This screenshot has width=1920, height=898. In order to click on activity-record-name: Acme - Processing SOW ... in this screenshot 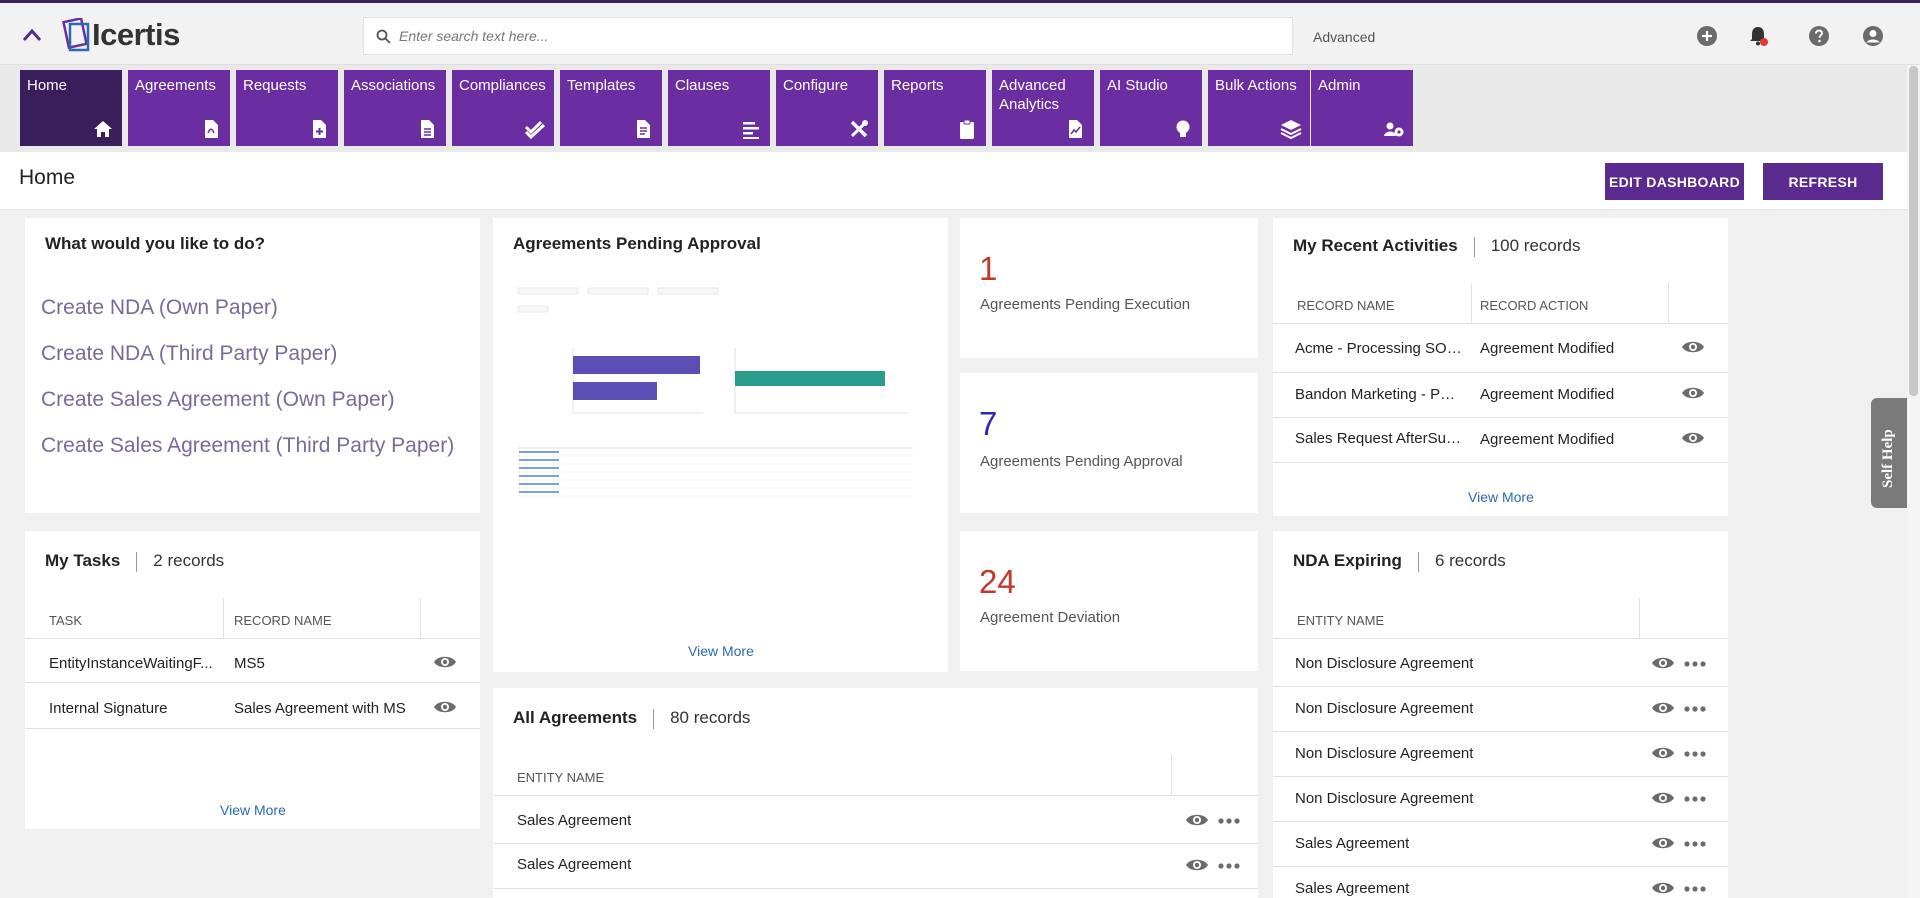, I will do `click(1379, 348)`.